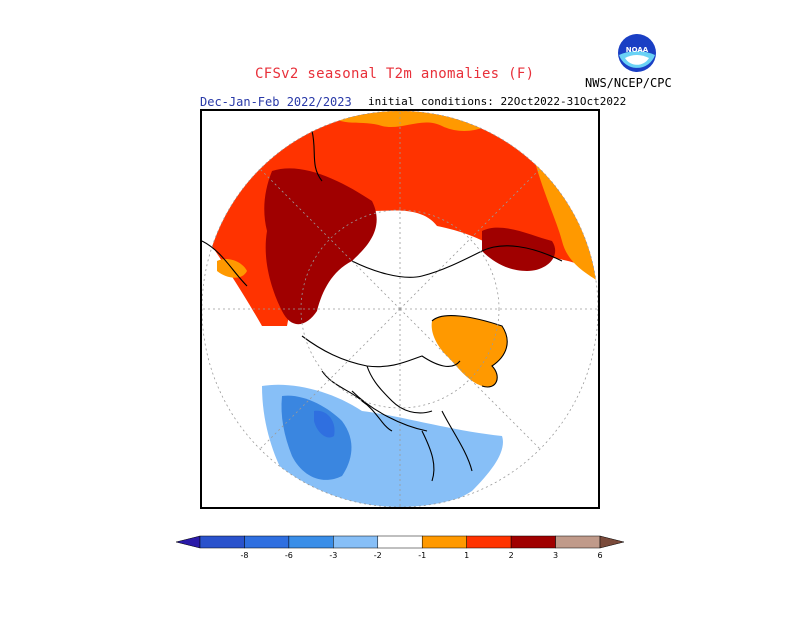 The width and height of the screenshot is (800, 618). I want to click on colorbar-tick-label: 1, so click(466, 555).